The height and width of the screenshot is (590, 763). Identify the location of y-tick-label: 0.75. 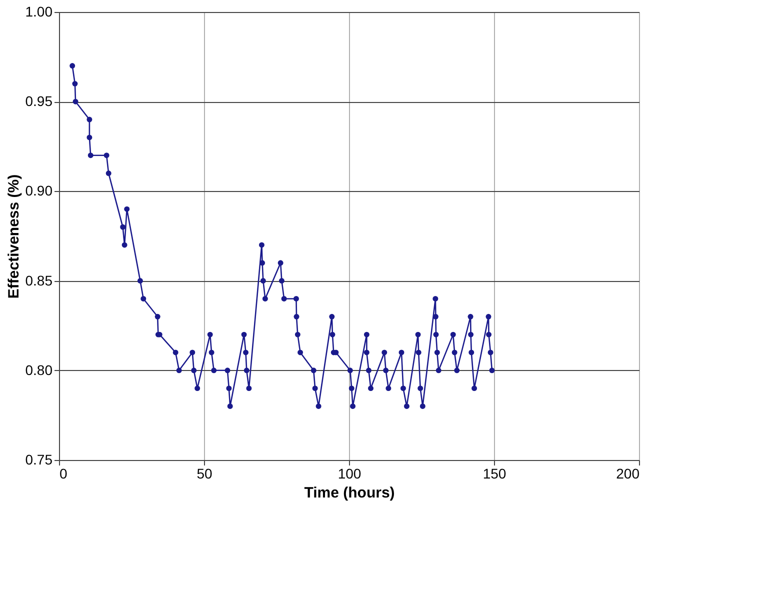
(39, 460).